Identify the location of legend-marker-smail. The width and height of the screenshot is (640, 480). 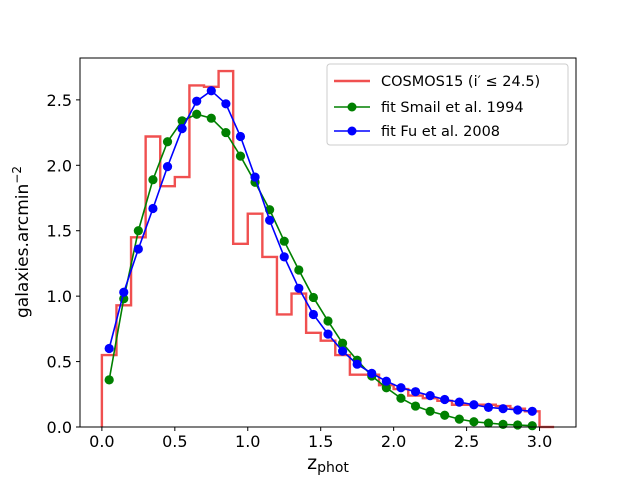
(352, 107).